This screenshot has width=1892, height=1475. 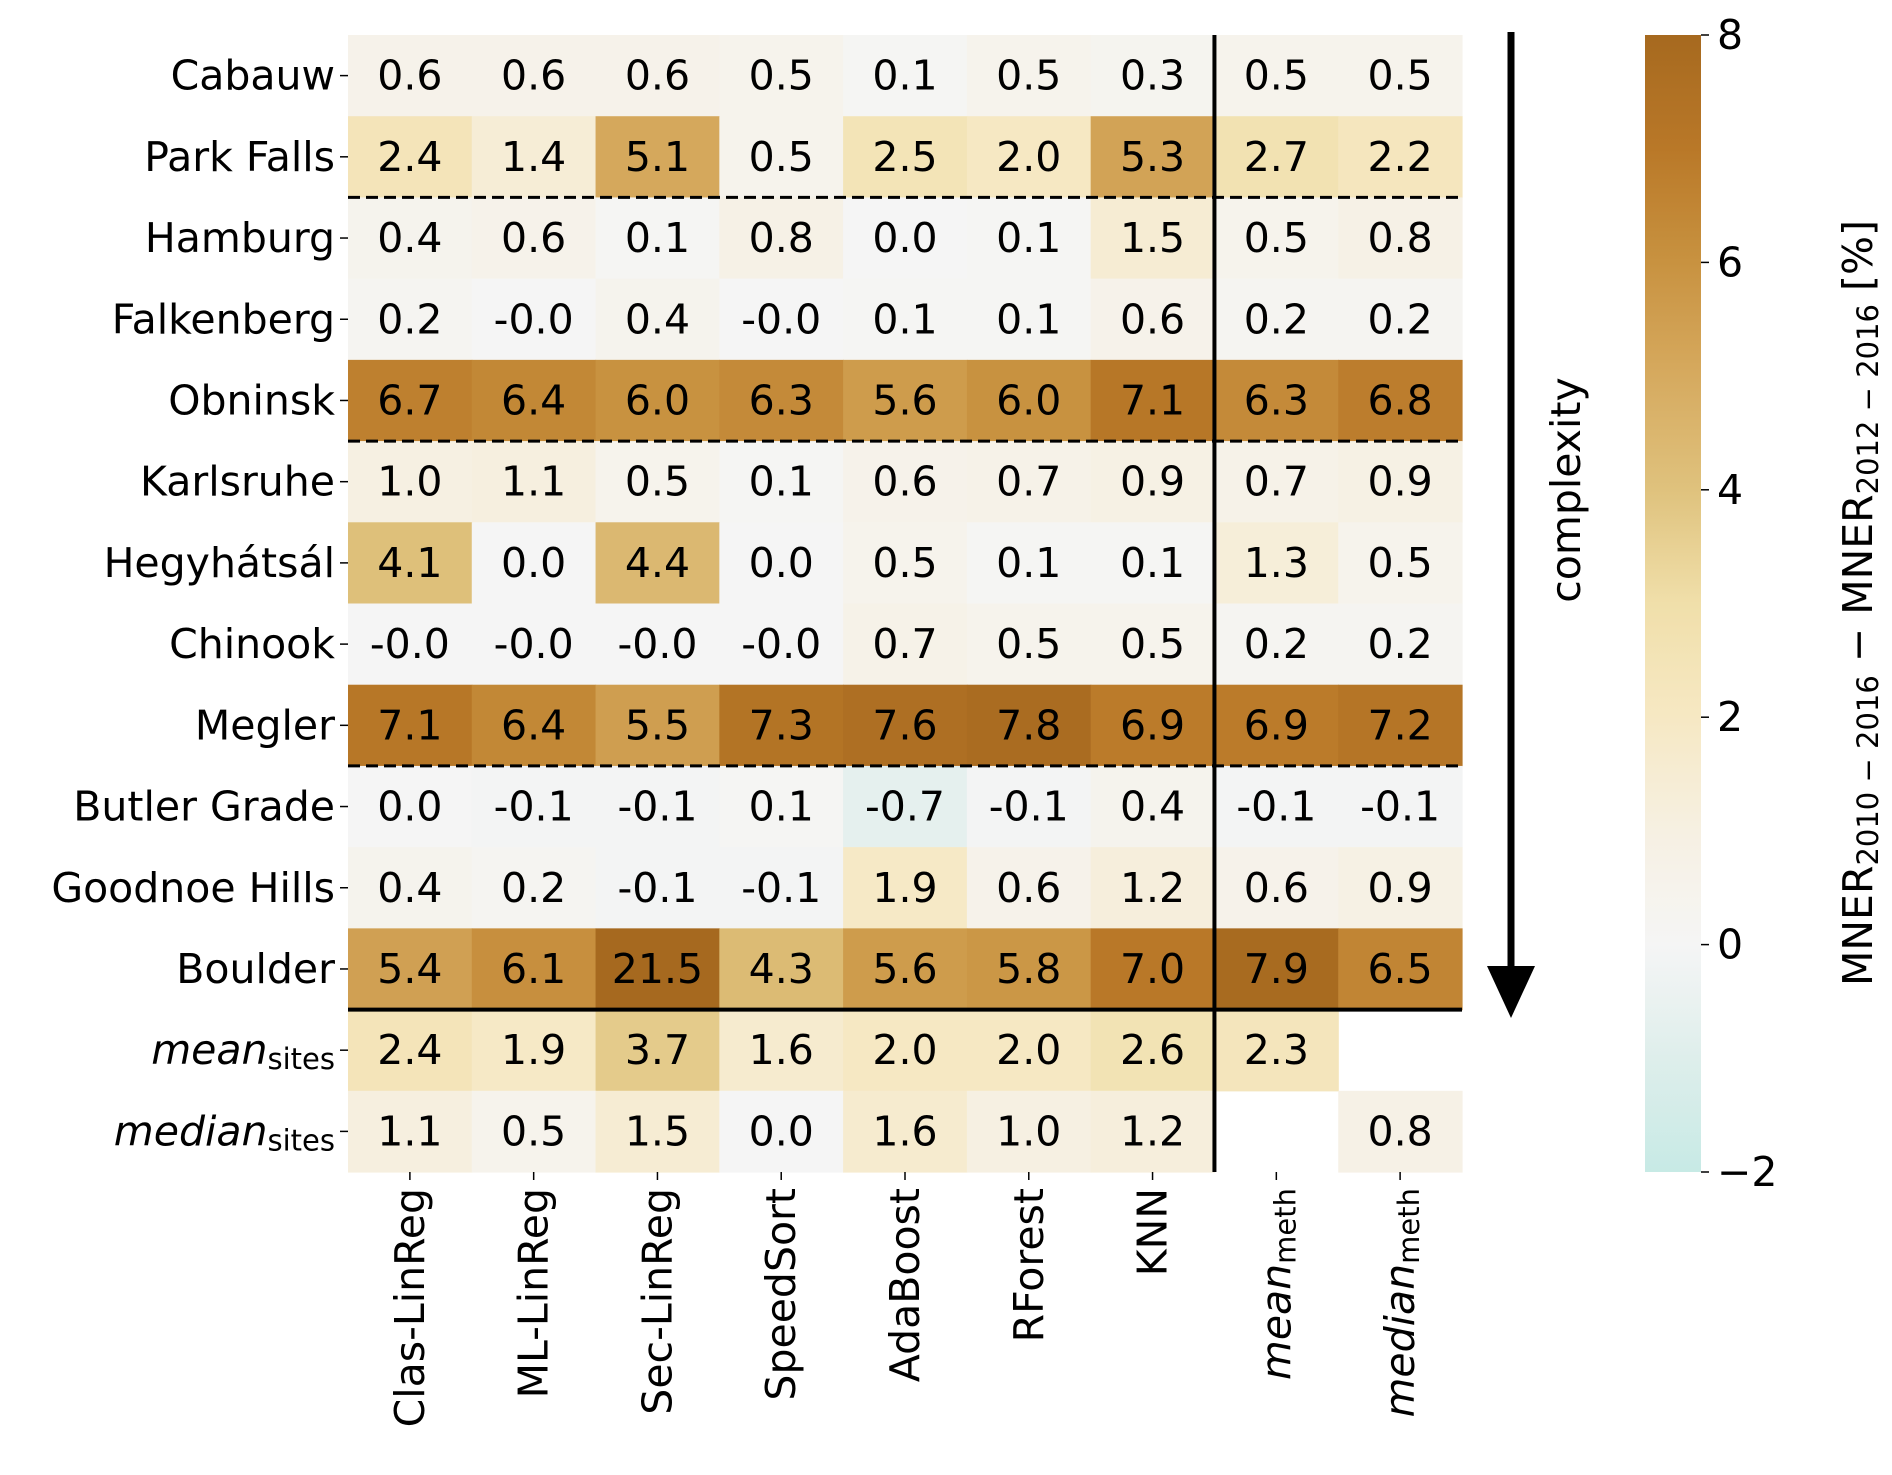 I want to click on cell-value-chinook-sec-linreg: -0.0, so click(x=657, y=644).